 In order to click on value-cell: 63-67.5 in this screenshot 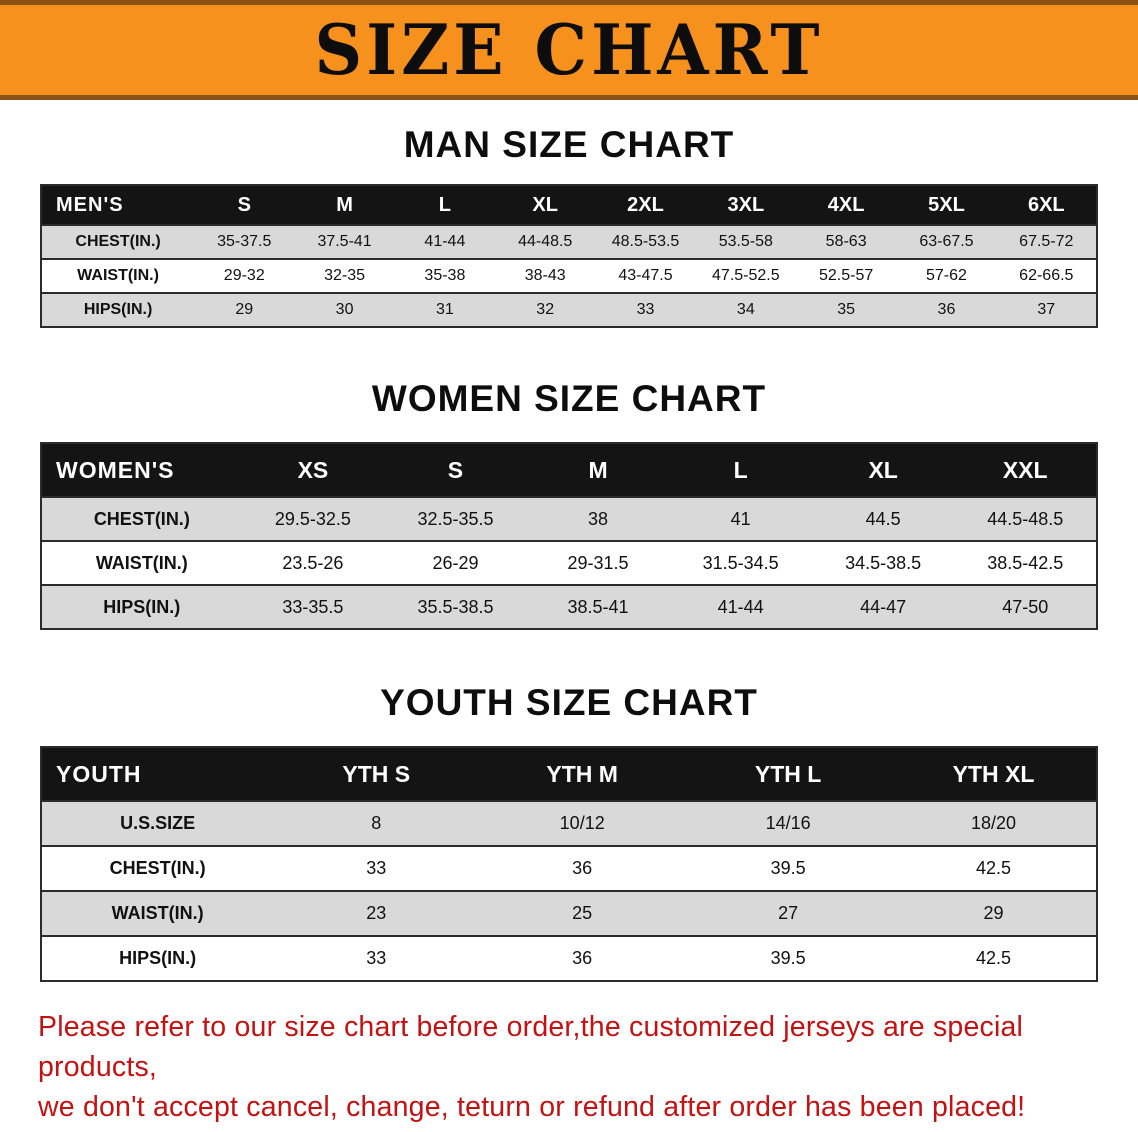, I will do `click(946, 242)`.